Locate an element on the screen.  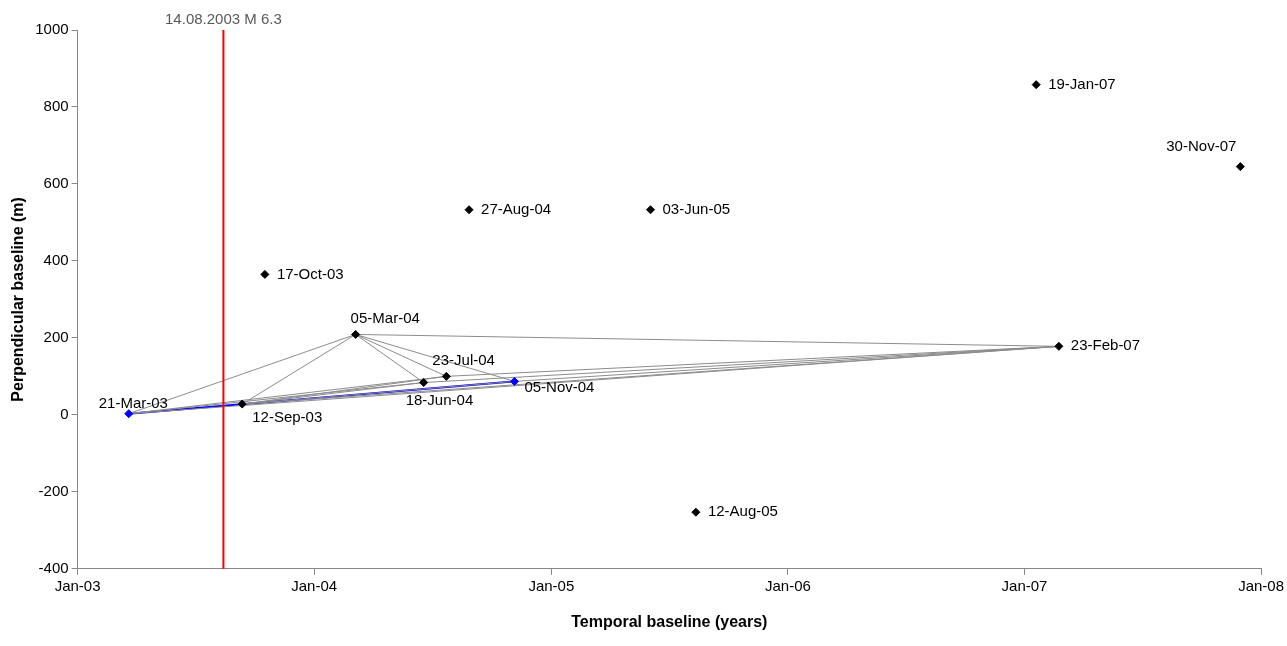
y-tick-label: 1000 is located at coordinates (52, 29).